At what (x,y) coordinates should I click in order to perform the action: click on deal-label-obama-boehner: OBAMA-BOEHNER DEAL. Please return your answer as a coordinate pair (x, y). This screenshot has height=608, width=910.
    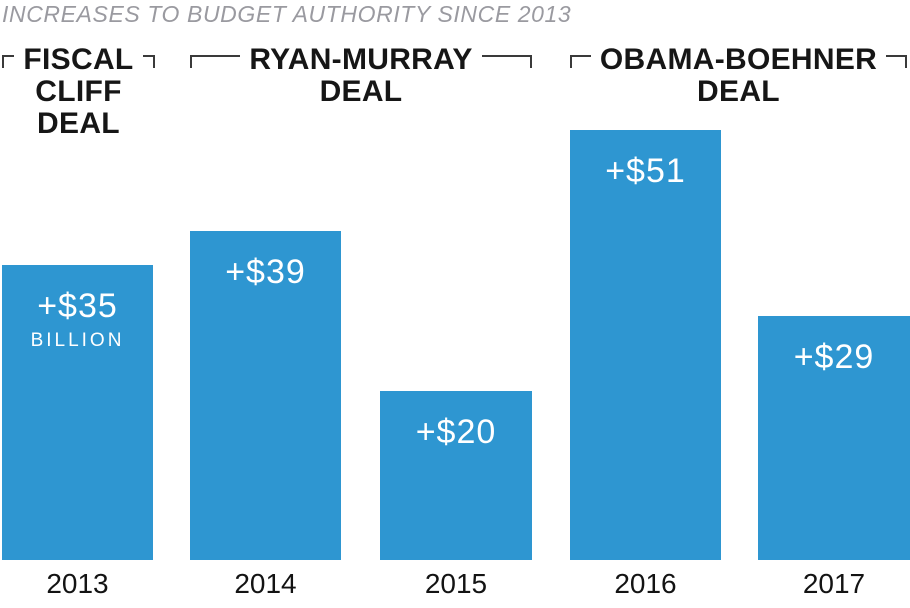
    Looking at the image, I should click on (738, 76).